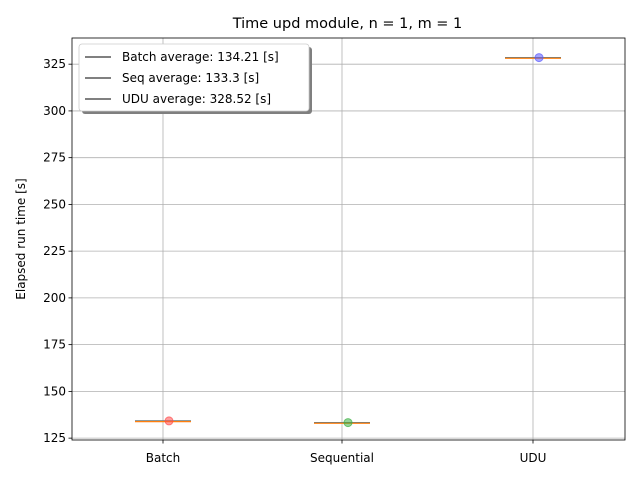 The image size is (640, 480). What do you see at coordinates (342, 458) in the screenshot?
I see `x-tick-label-sequential: Sequential` at bounding box center [342, 458].